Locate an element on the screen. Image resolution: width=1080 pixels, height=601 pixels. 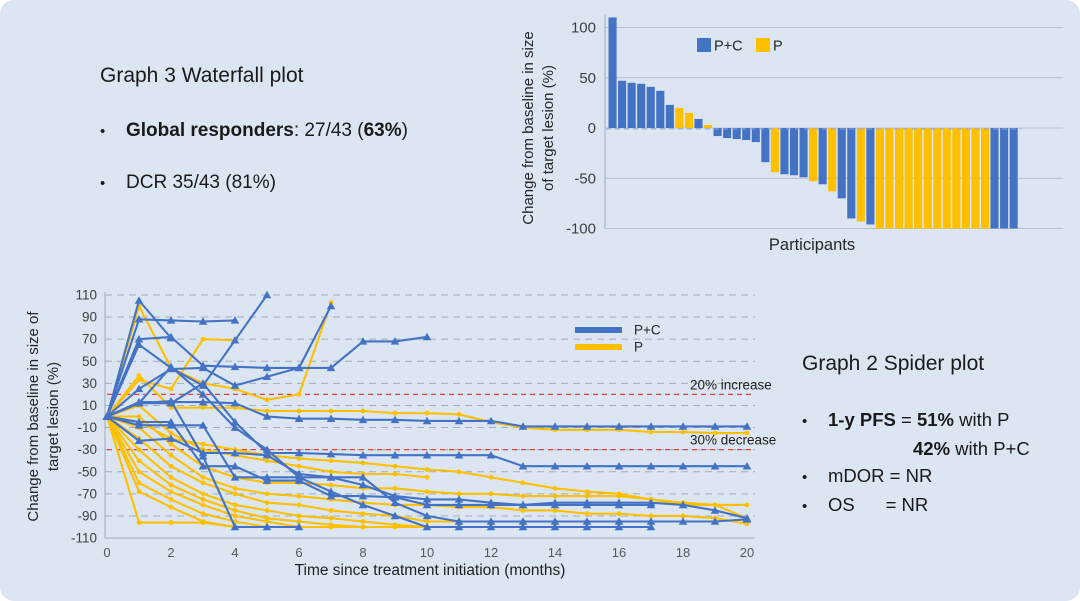
spider-ytick-label: 10 is located at coordinates (89, 405).